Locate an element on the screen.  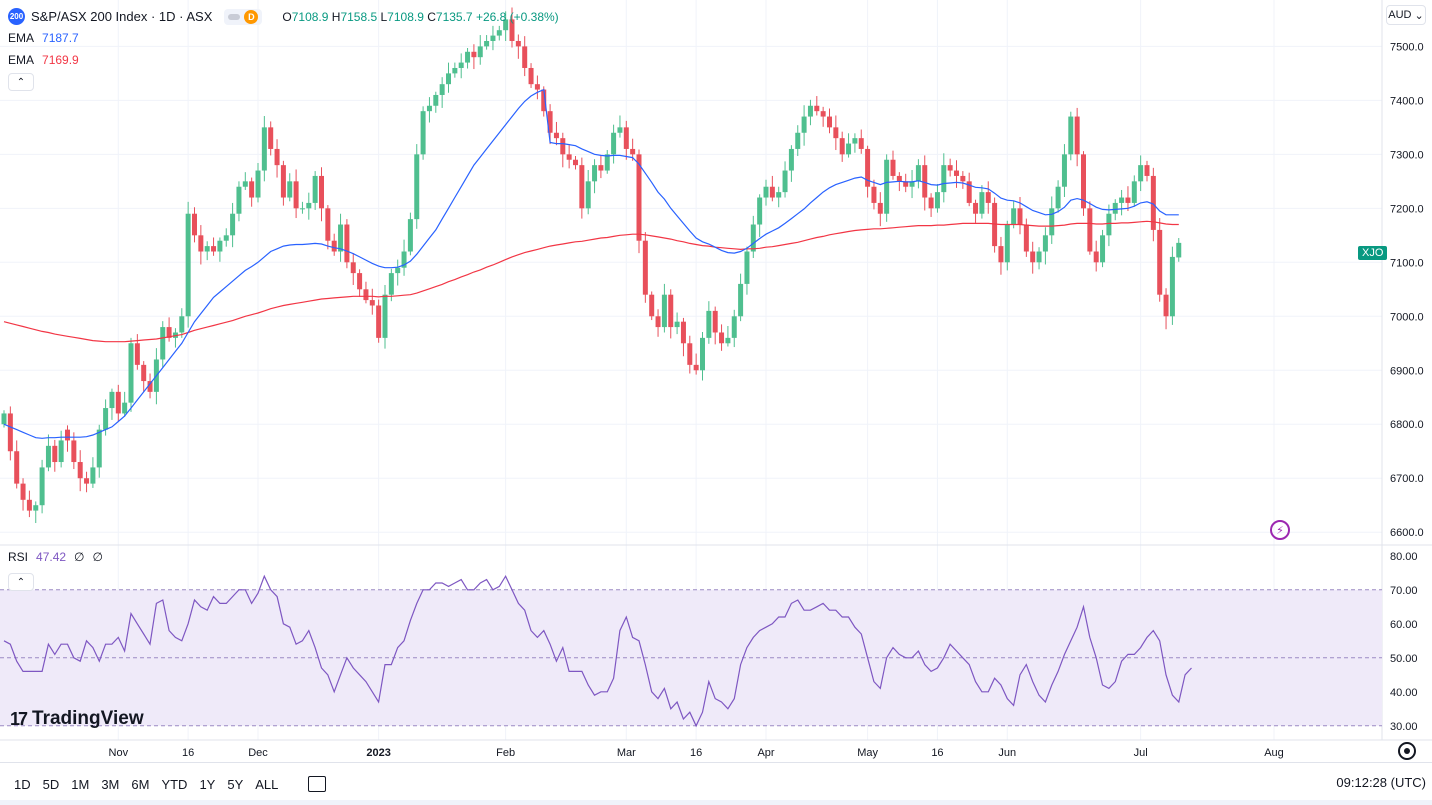
ema-slow-legend: EMA 7169.9 is located at coordinates (43, 60).